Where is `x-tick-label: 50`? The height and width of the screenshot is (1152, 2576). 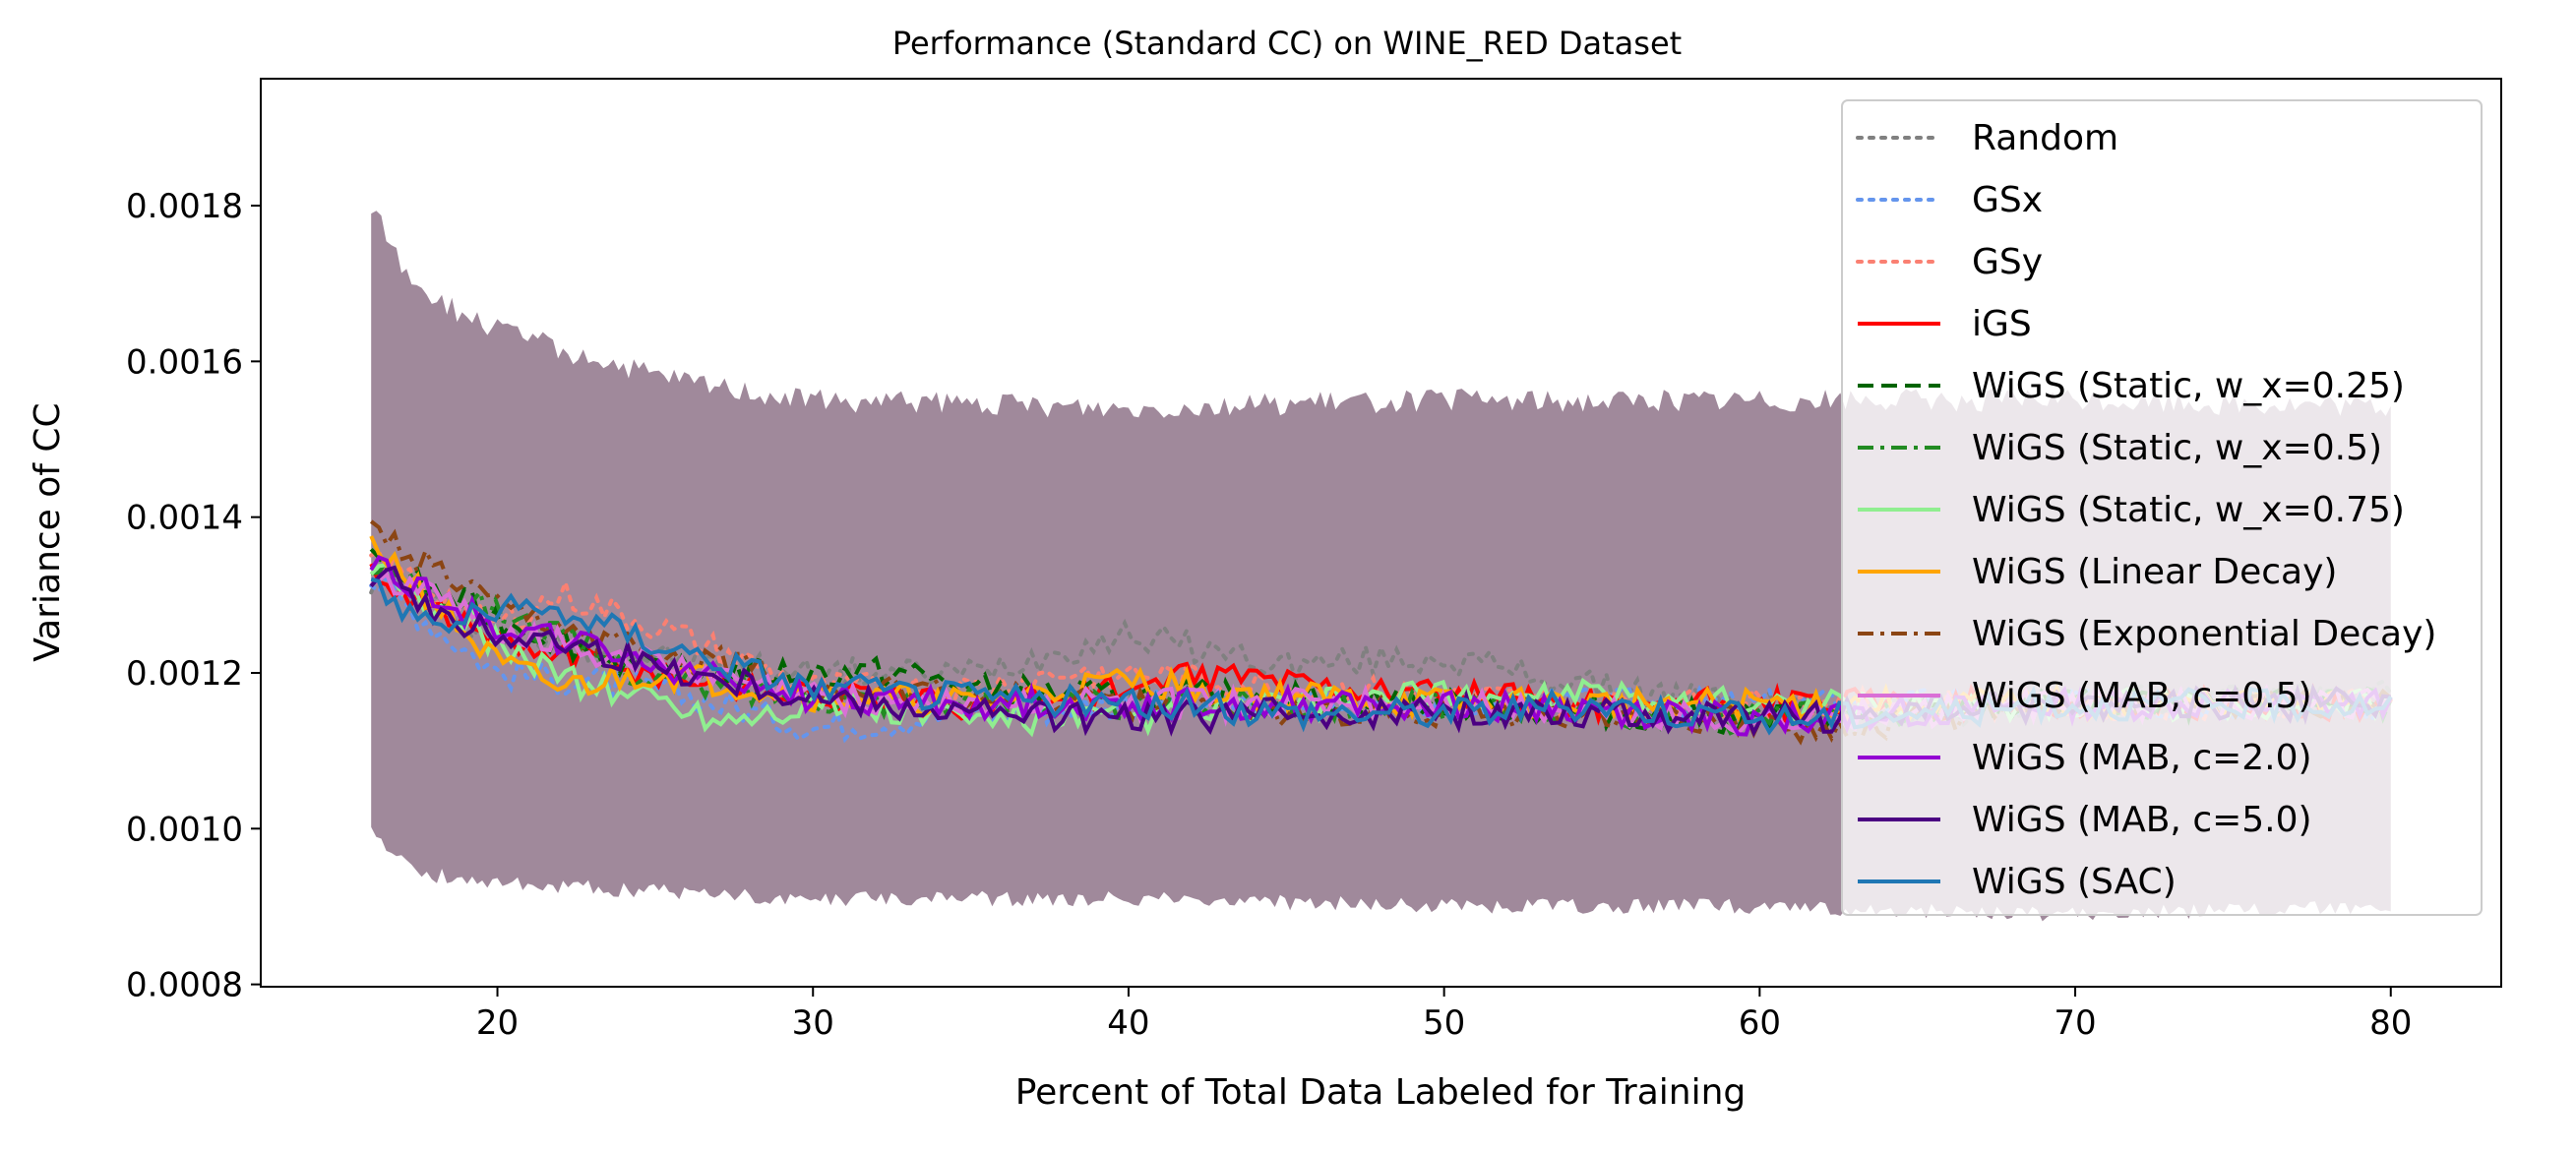 x-tick-label: 50 is located at coordinates (1444, 1023).